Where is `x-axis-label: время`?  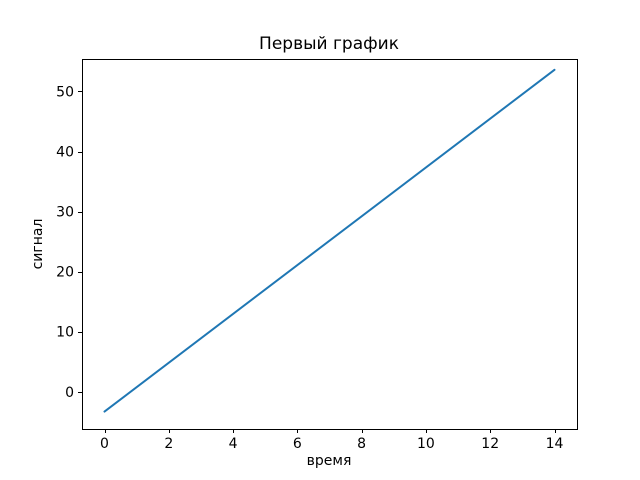
x-axis-label: время is located at coordinates (329, 461).